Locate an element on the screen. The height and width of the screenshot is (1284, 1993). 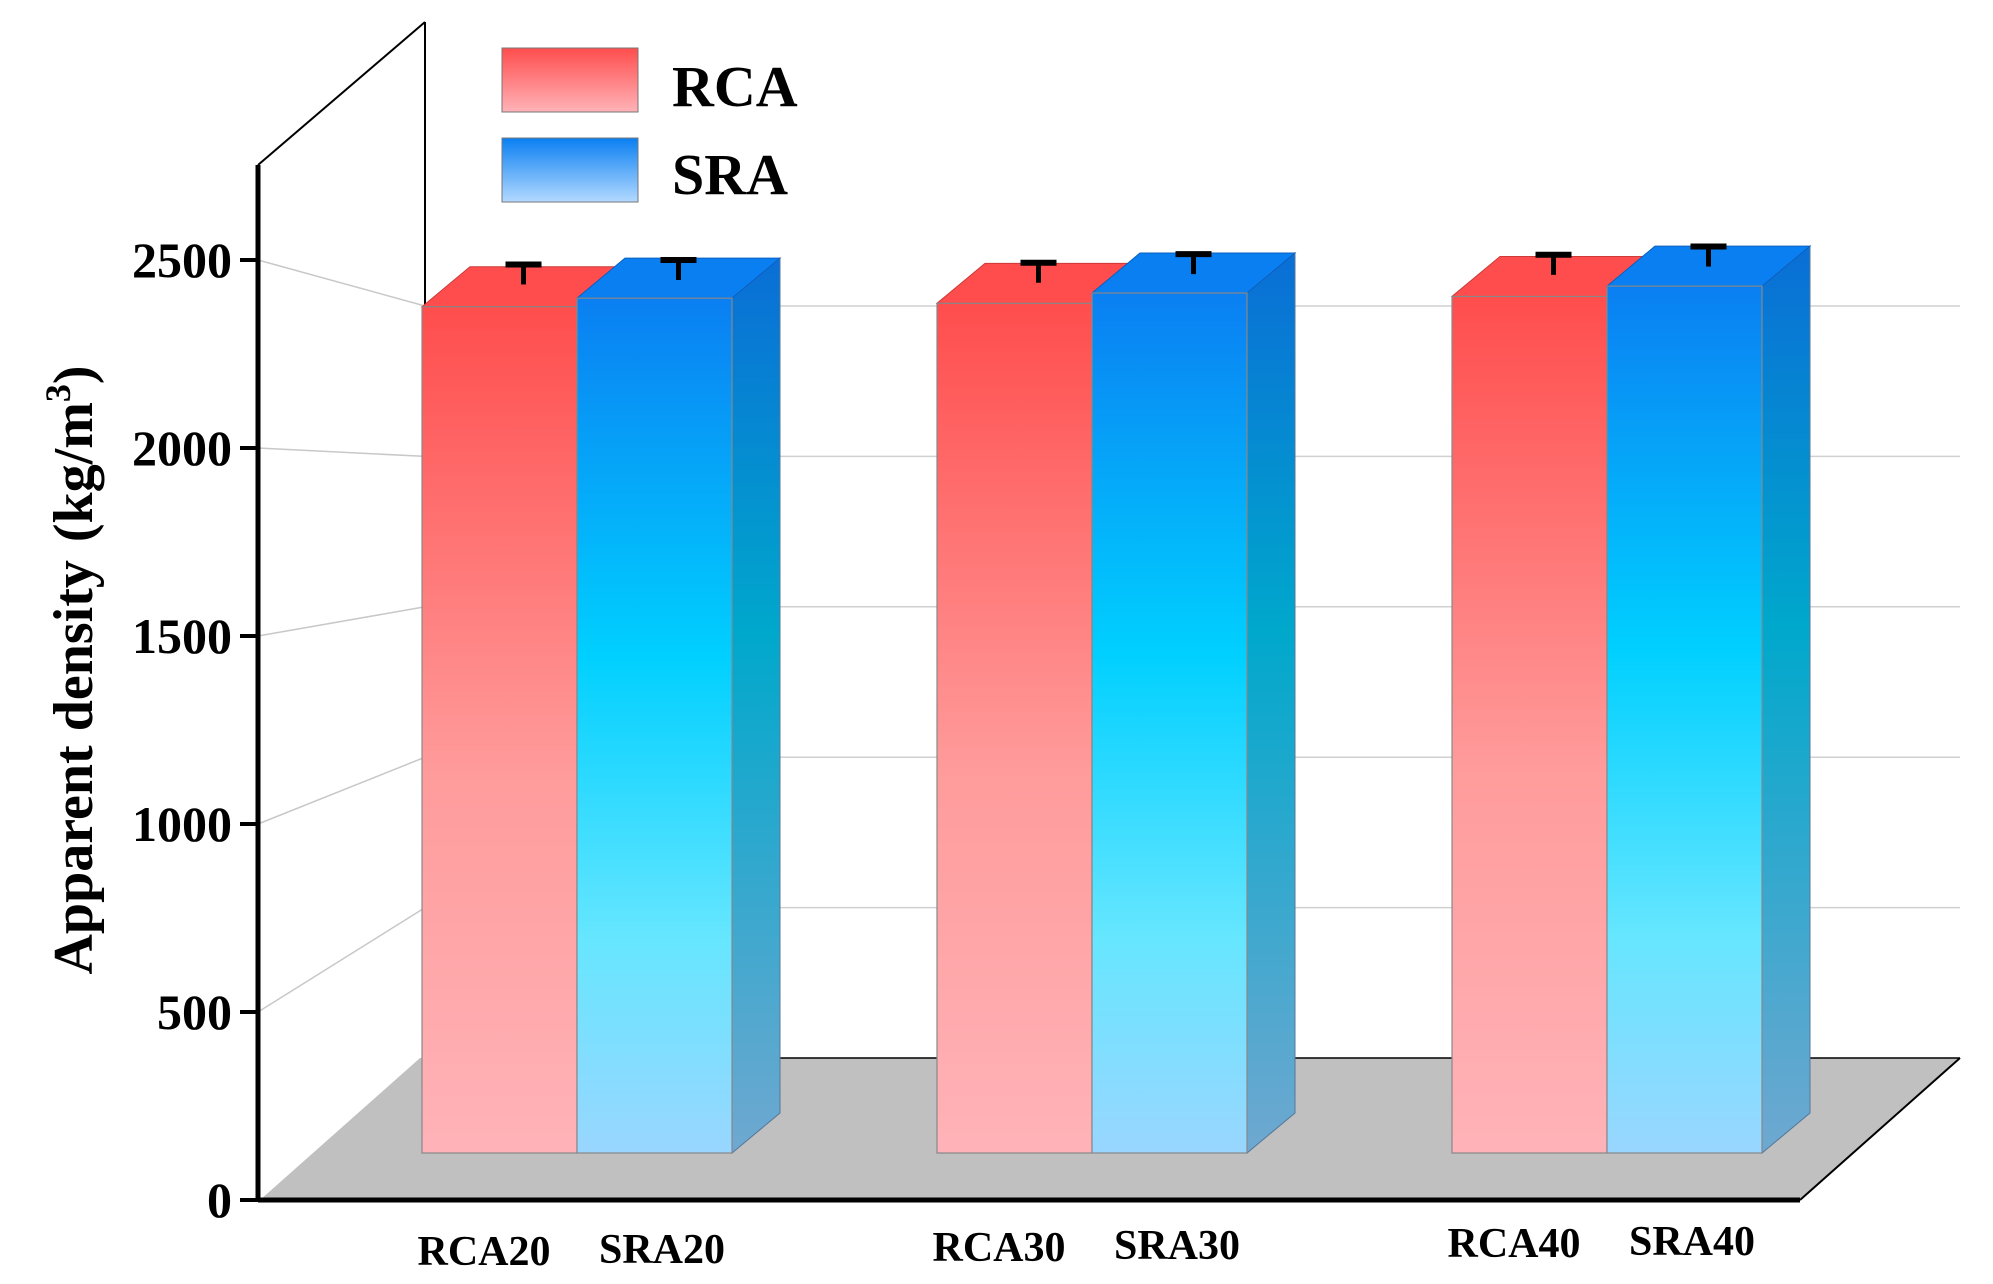
floor-right-edge is located at coordinates (1880, 1129).